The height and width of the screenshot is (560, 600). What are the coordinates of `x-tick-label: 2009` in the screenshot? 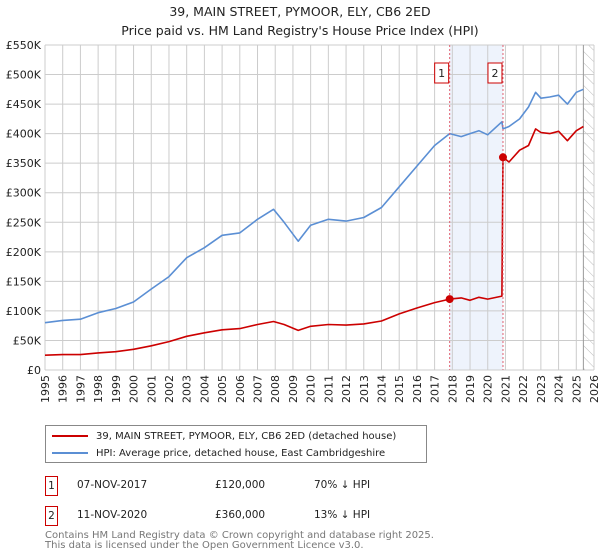 It's located at (293, 389).